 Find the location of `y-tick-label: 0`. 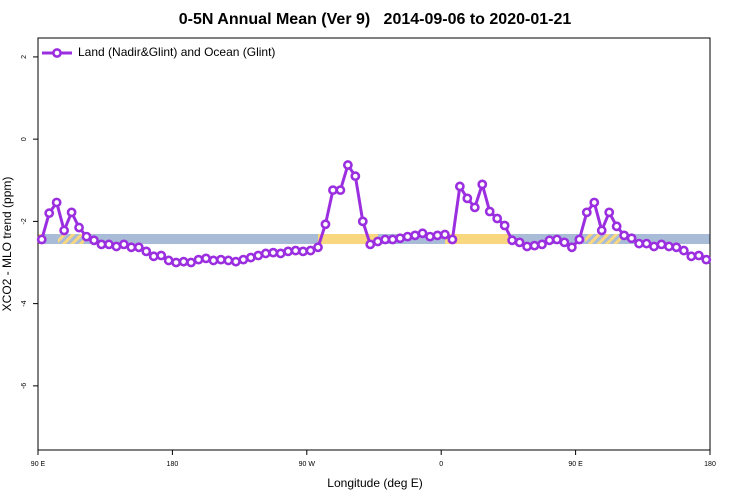

y-tick-label: 0 is located at coordinates (24, 139).